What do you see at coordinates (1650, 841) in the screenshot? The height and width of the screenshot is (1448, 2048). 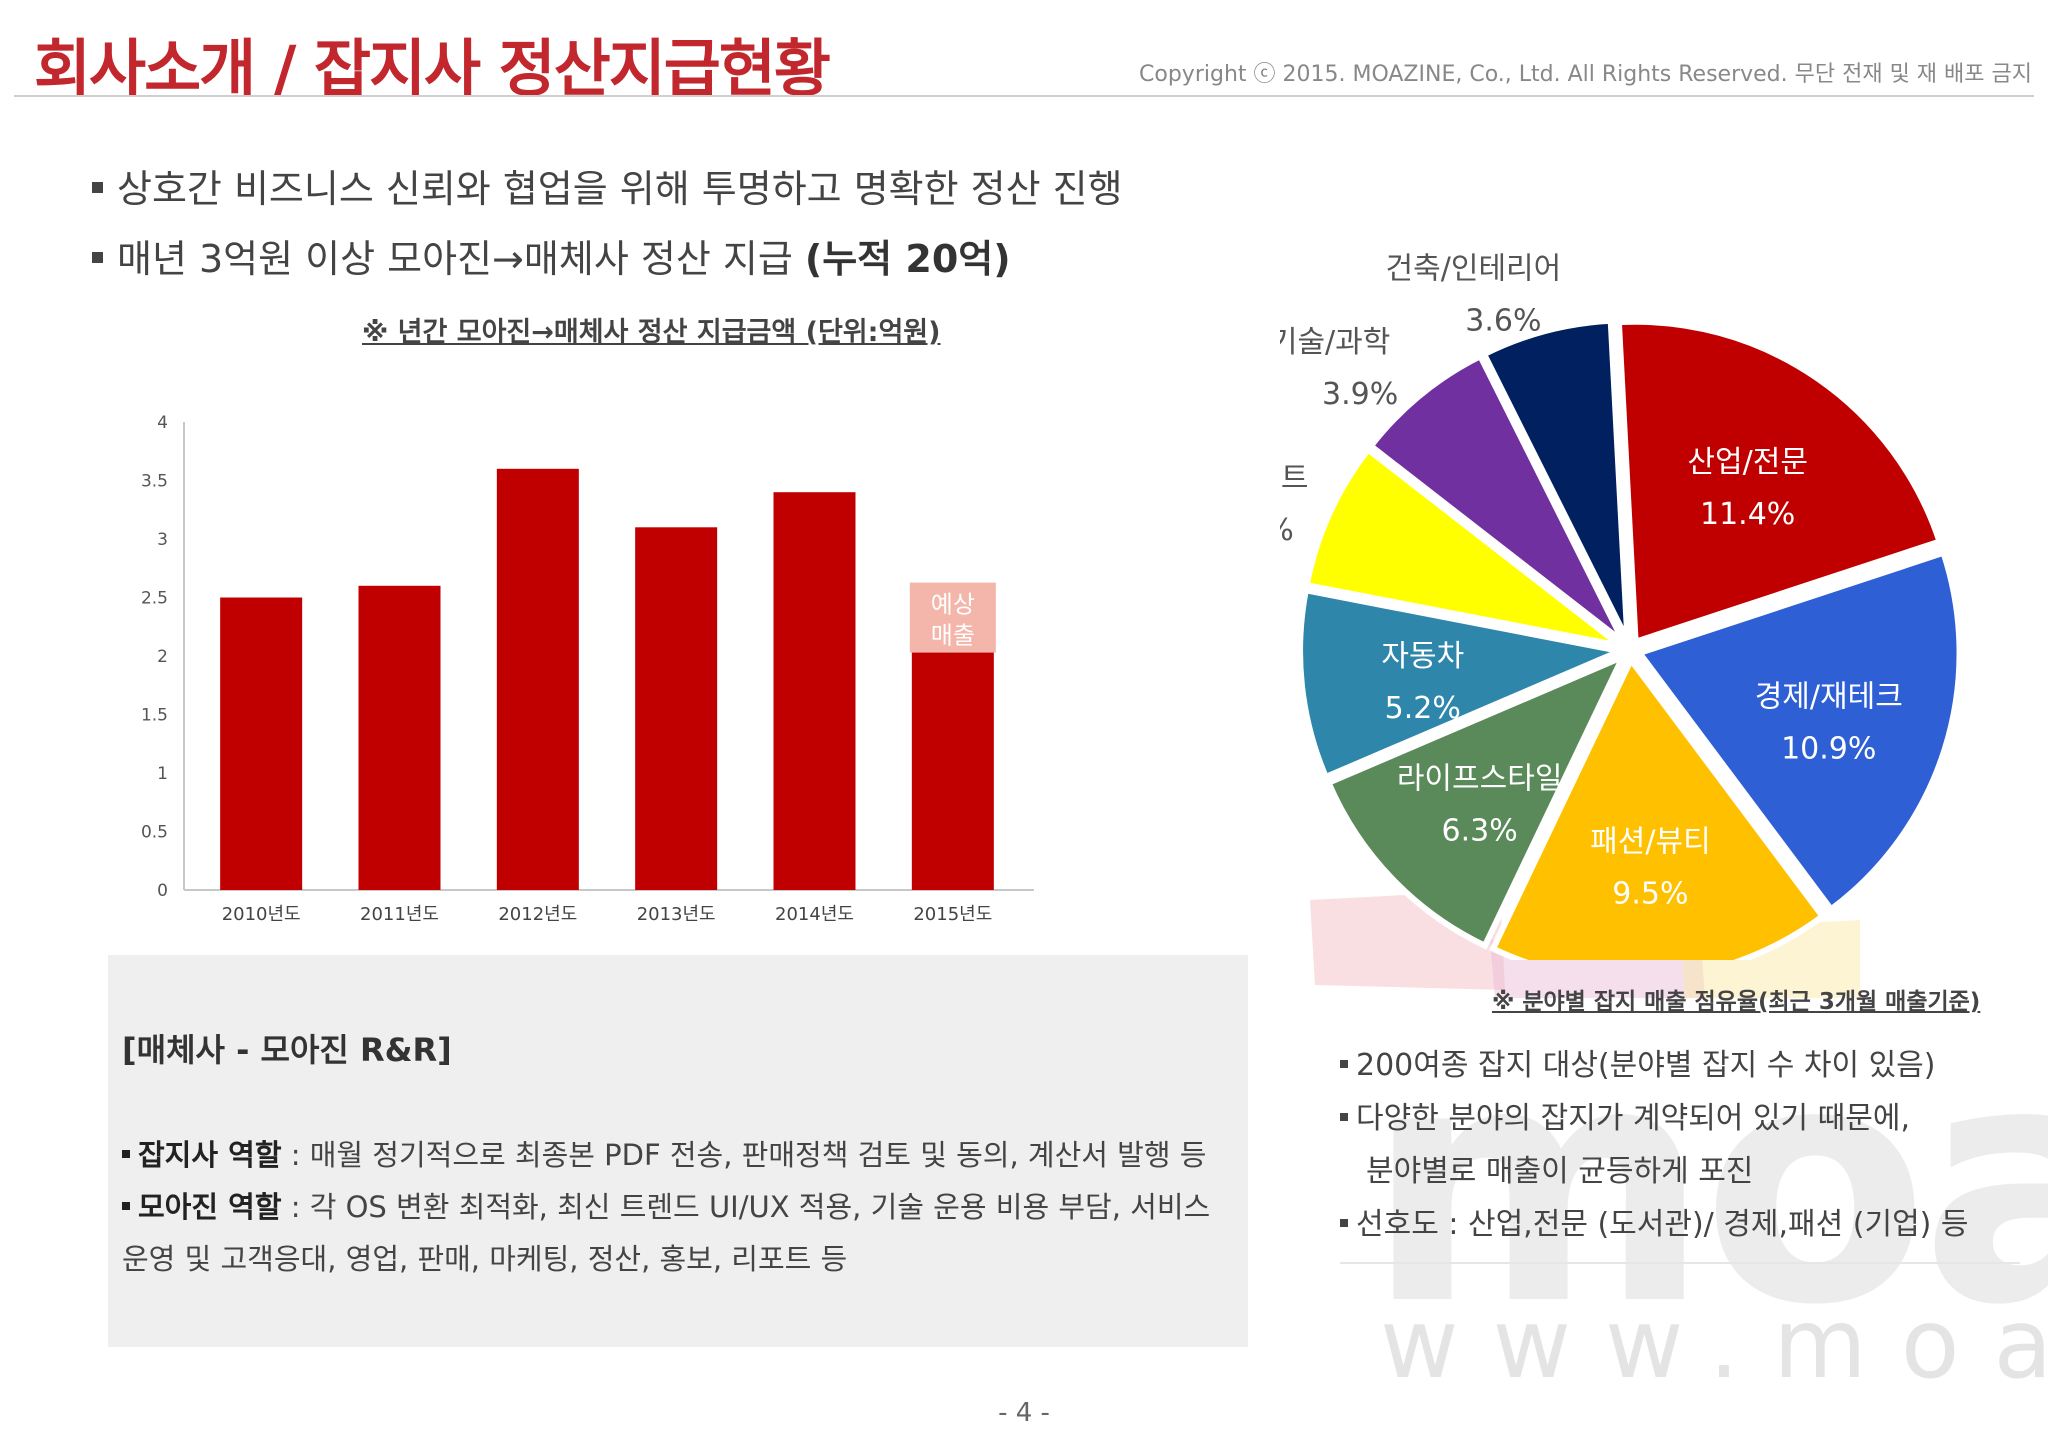 I see `pie-slice-label: 패션/뷰티` at bounding box center [1650, 841].